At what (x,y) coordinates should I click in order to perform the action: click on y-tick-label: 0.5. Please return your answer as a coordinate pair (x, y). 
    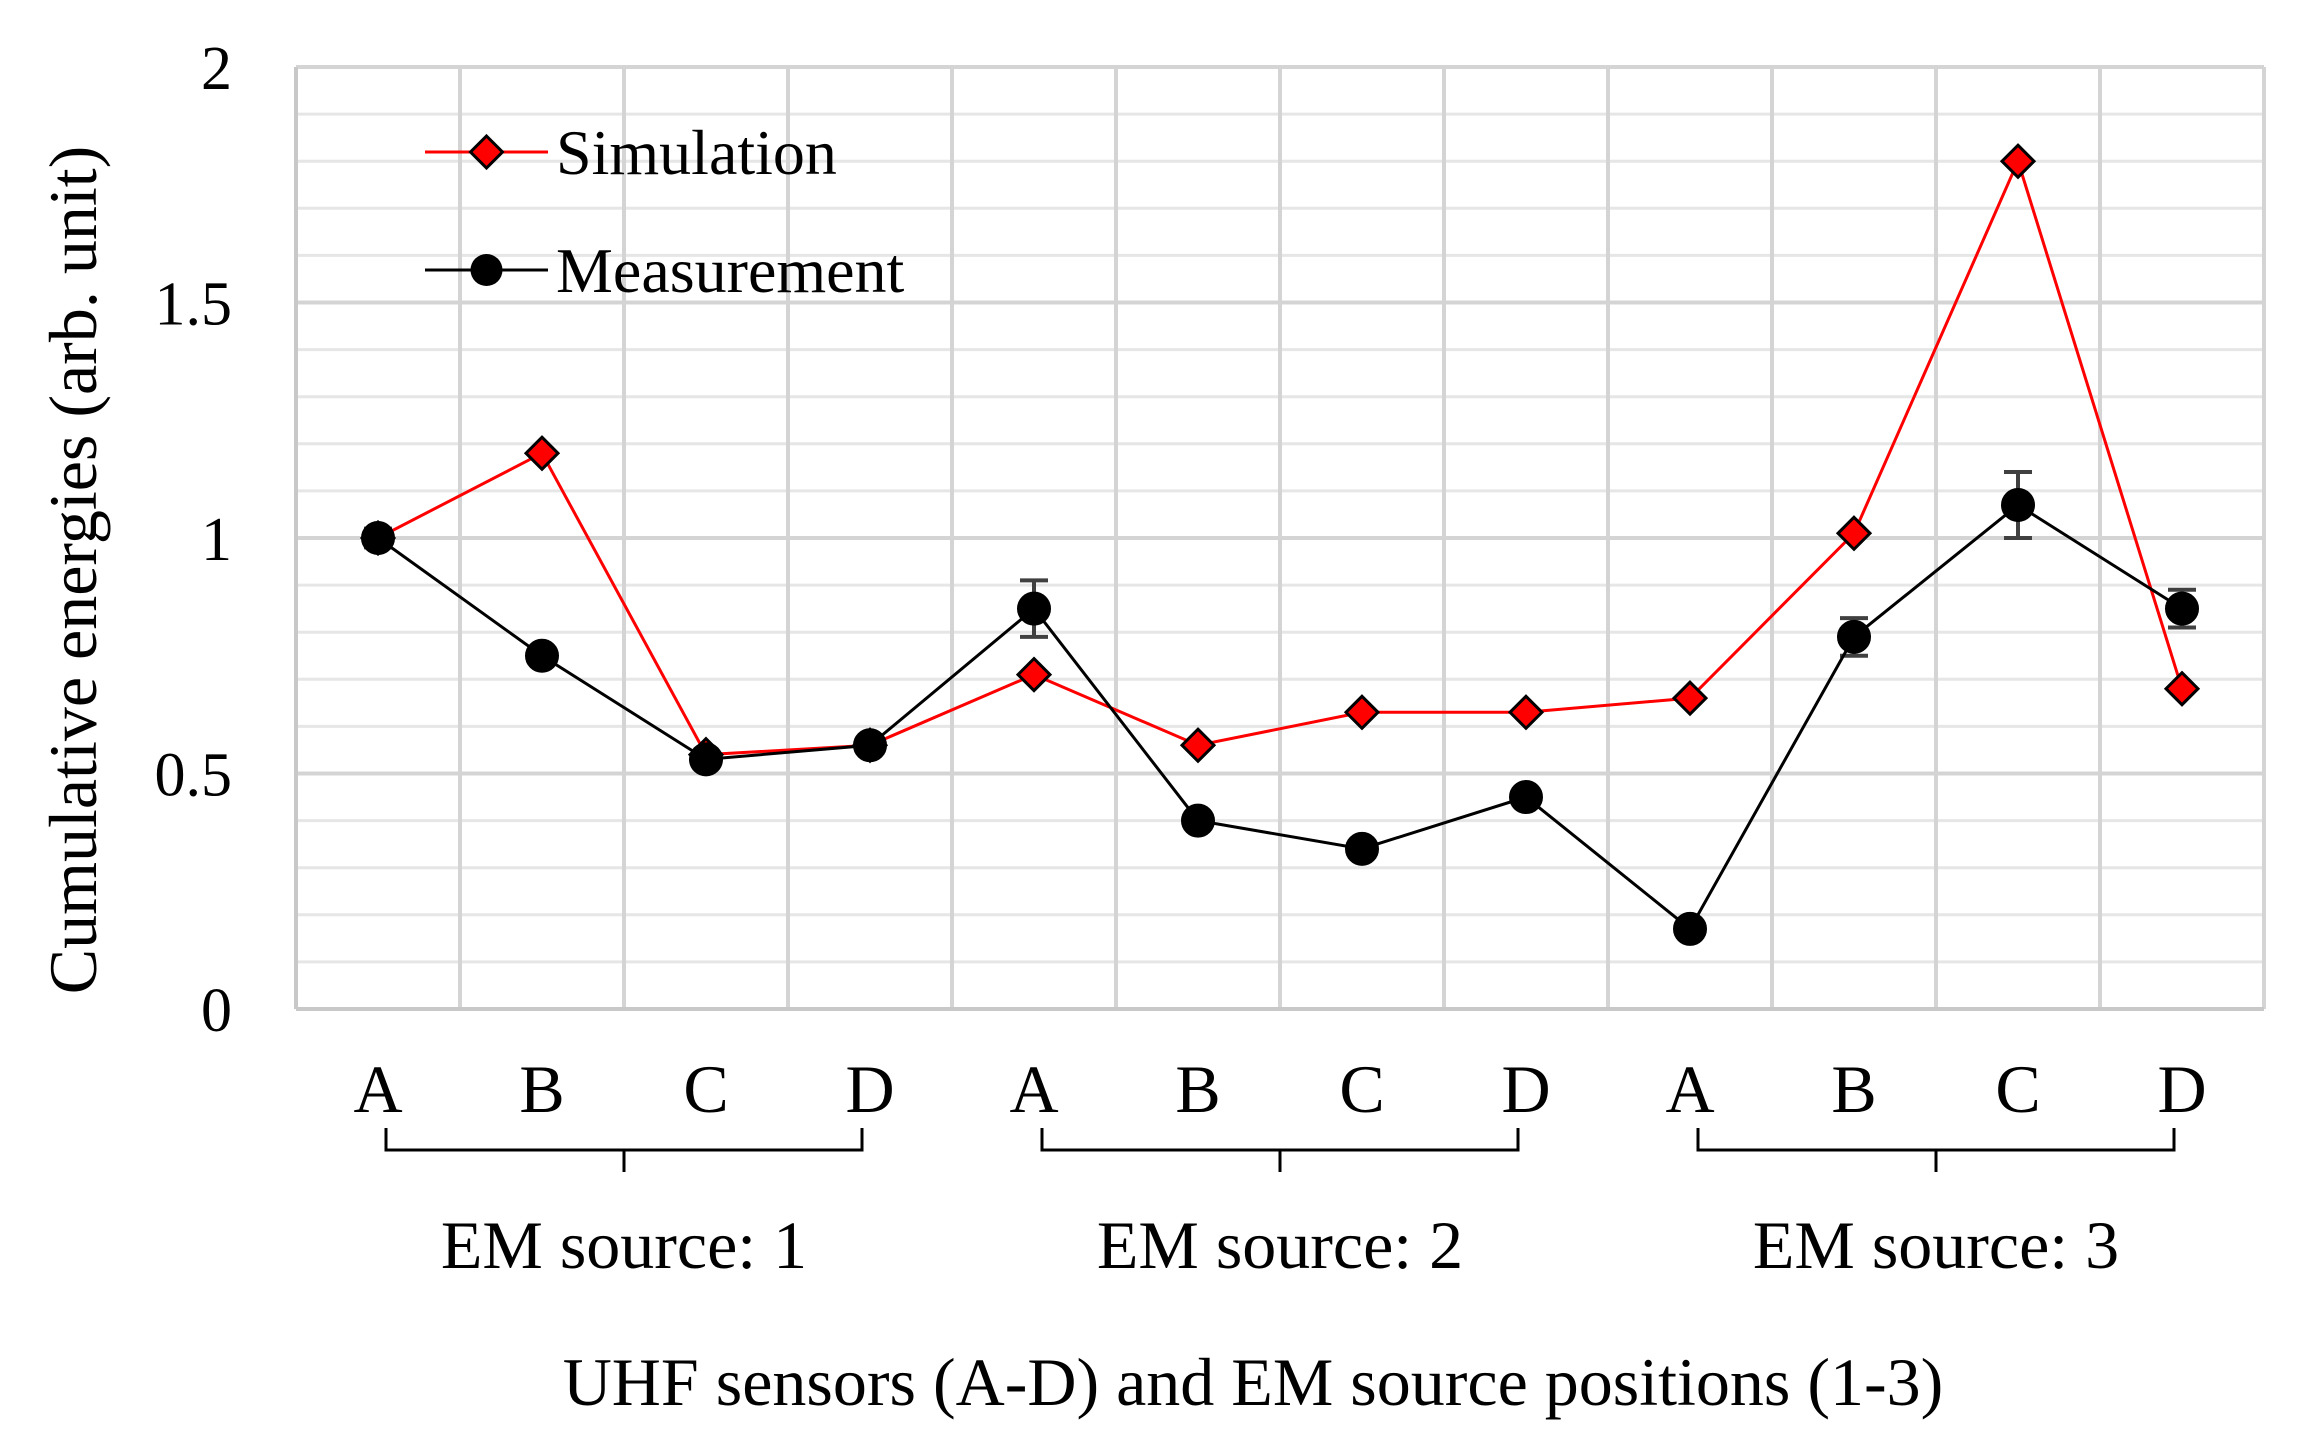
    Looking at the image, I should click on (194, 776).